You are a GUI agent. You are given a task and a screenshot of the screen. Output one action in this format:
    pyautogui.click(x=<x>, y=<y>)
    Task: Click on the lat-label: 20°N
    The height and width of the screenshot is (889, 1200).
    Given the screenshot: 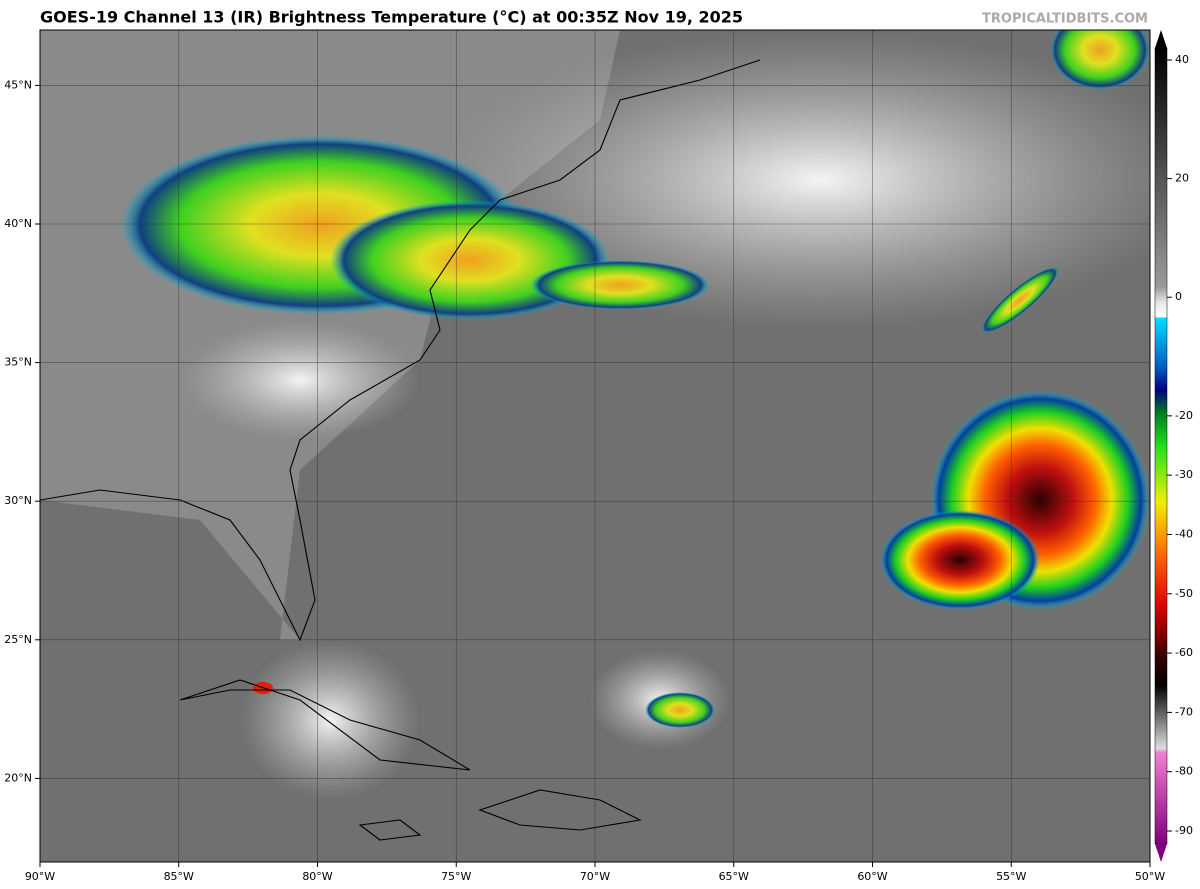 What is the action you would take?
    pyautogui.click(x=18, y=777)
    